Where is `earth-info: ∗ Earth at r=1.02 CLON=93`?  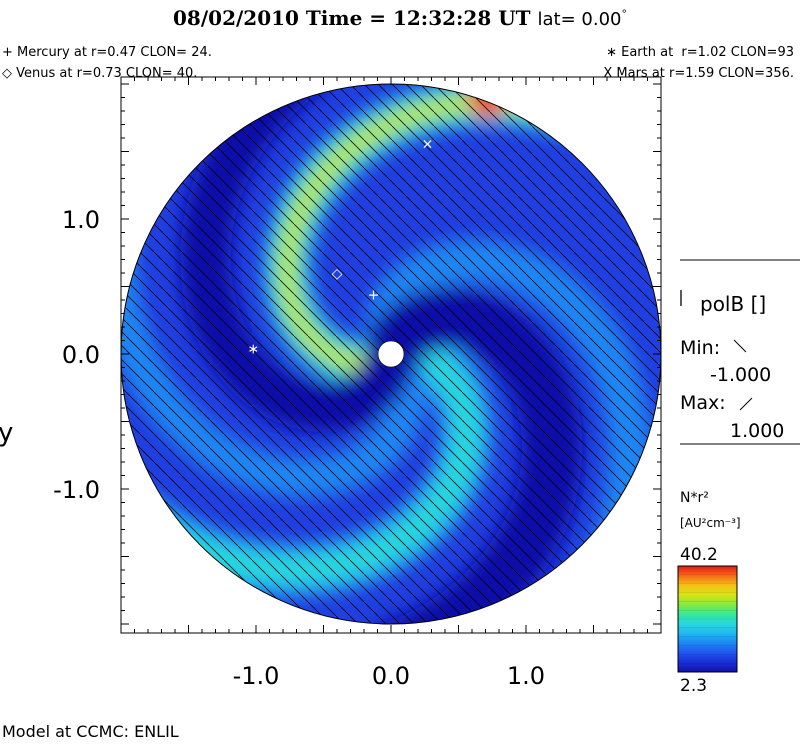 earth-info: ∗ Earth at r=1.02 CLON=93 is located at coordinates (700, 52).